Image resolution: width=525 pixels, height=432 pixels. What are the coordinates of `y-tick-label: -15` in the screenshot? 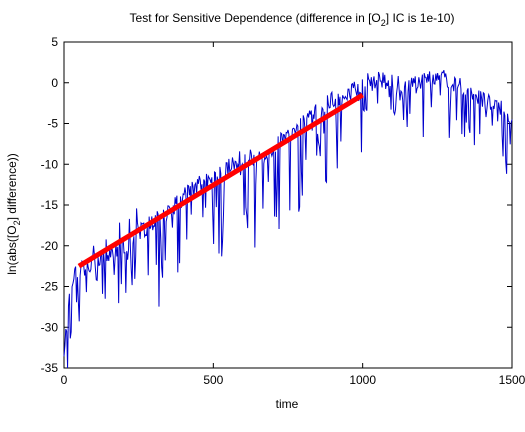 It's located at (50, 205).